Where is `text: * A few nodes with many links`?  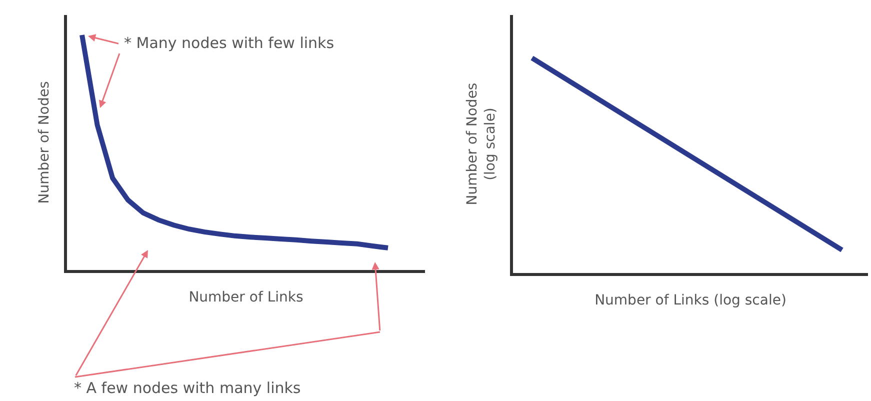
text: * A few nodes with many links is located at coordinates (187, 388).